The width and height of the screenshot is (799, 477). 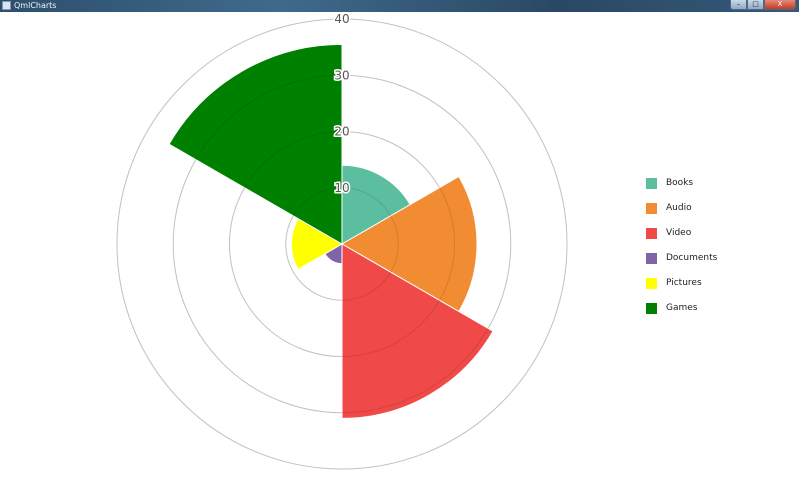 I want to click on app-icon, so click(x=6, y=5).